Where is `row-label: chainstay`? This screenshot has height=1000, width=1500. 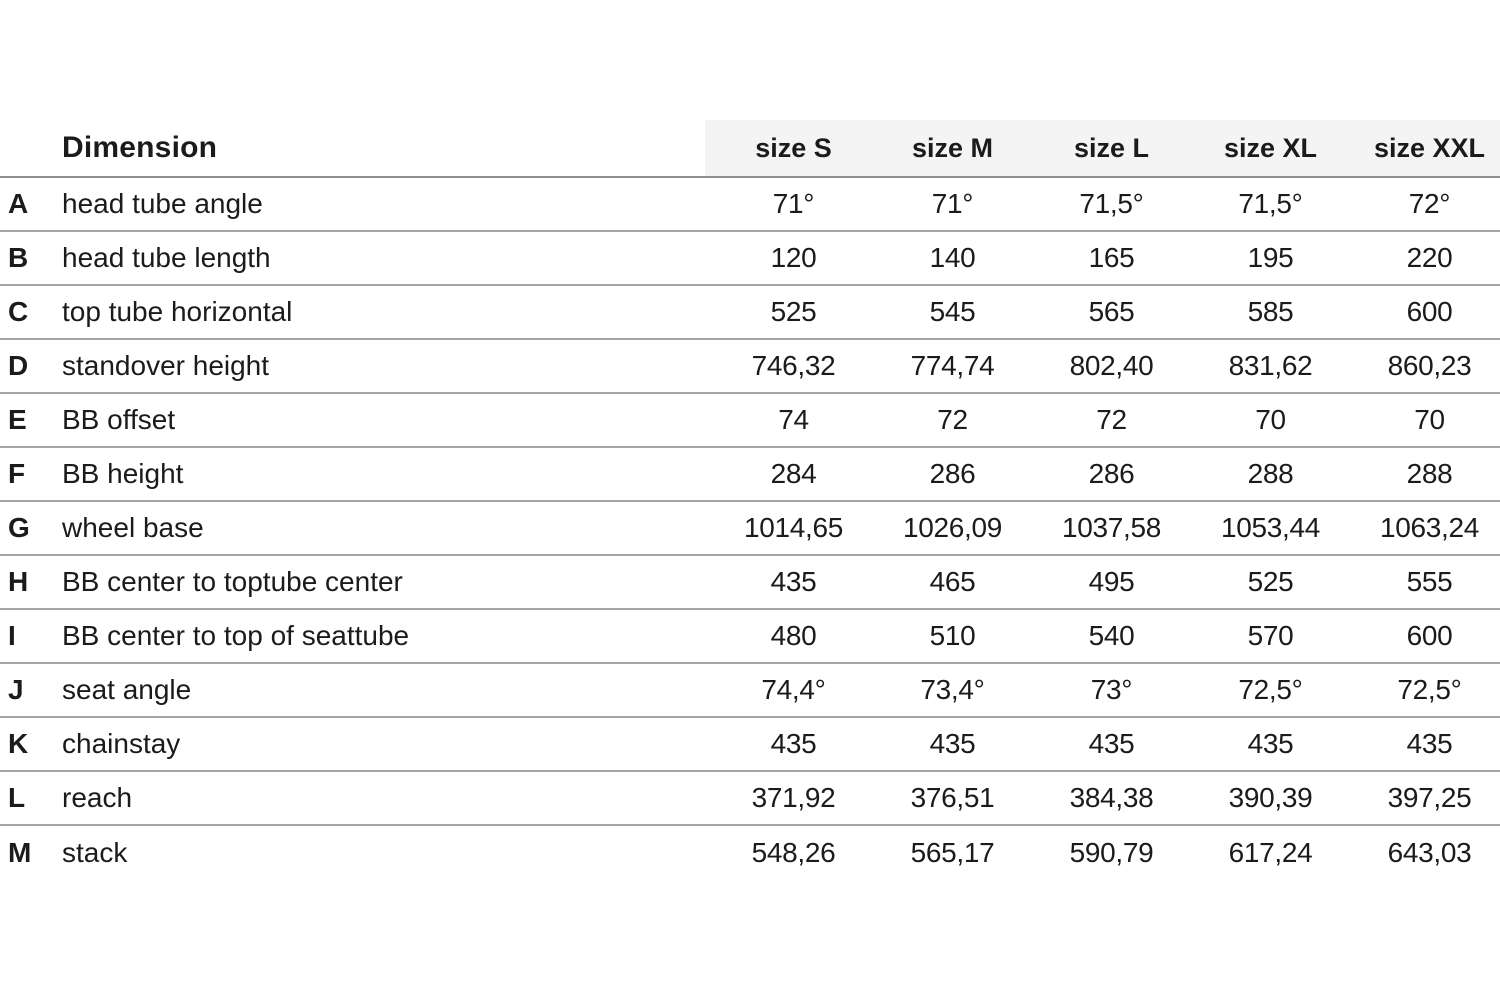 row-label: chainstay is located at coordinates (121, 743).